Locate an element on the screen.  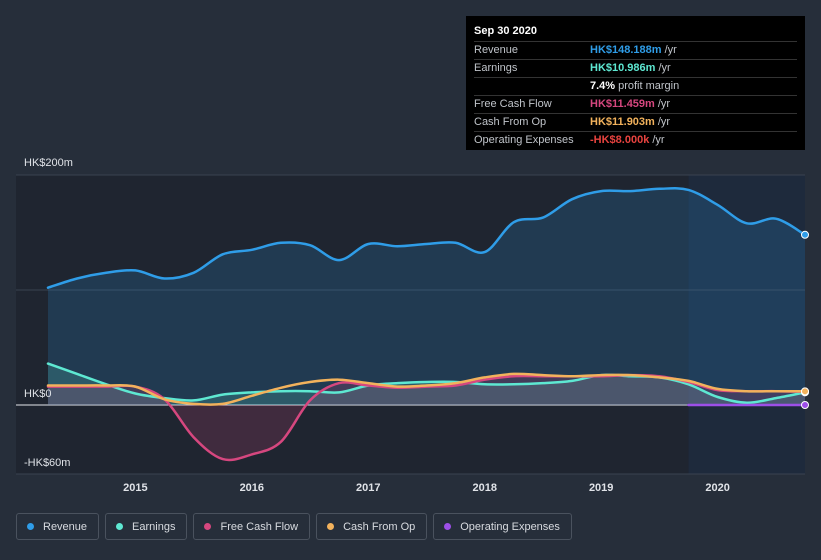
x-tick-label: 2020 is located at coordinates (717, 488).